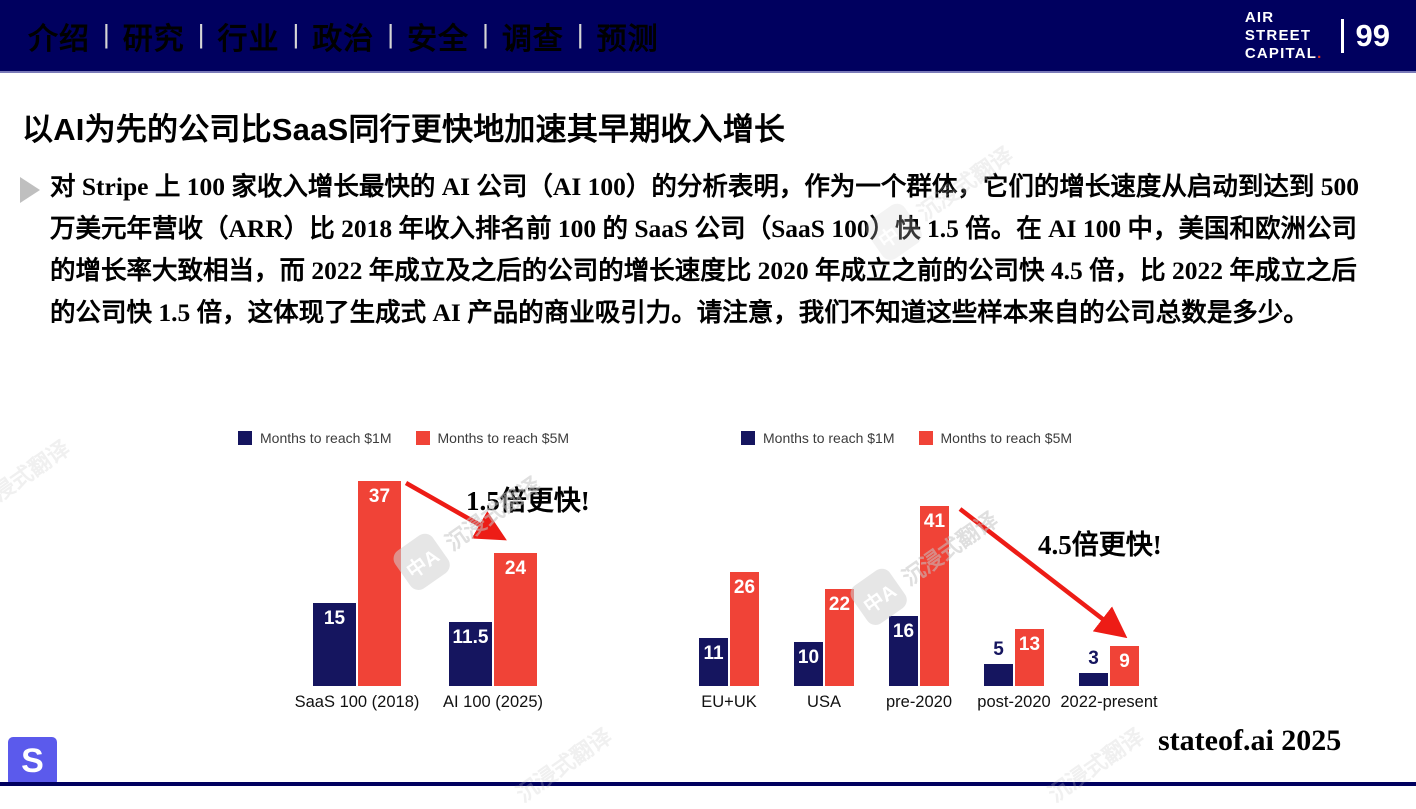 The width and height of the screenshot is (1416, 809). What do you see at coordinates (379, 583) in the screenshot?
I see `bar: 37` at bounding box center [379, 583].